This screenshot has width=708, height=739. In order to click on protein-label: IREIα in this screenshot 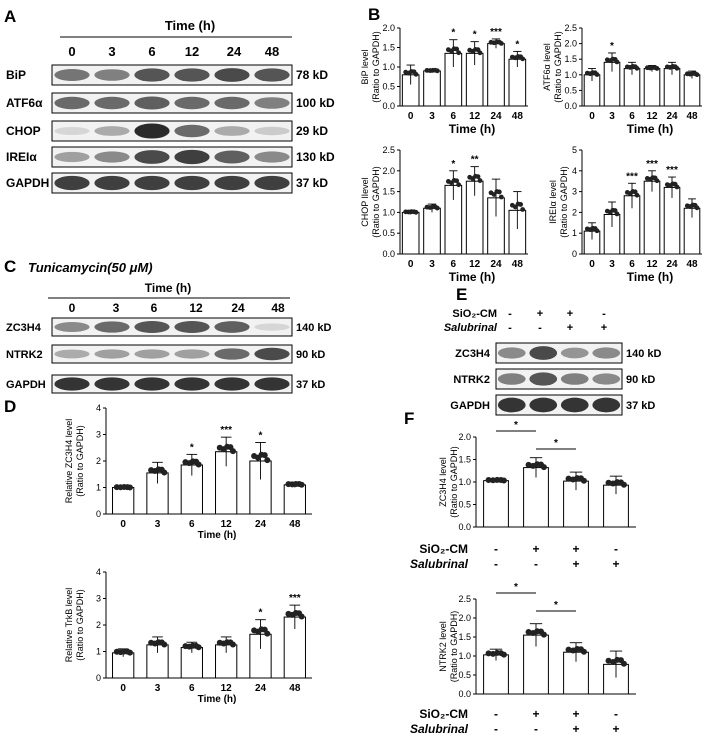, I will do `click(21, 157)`.